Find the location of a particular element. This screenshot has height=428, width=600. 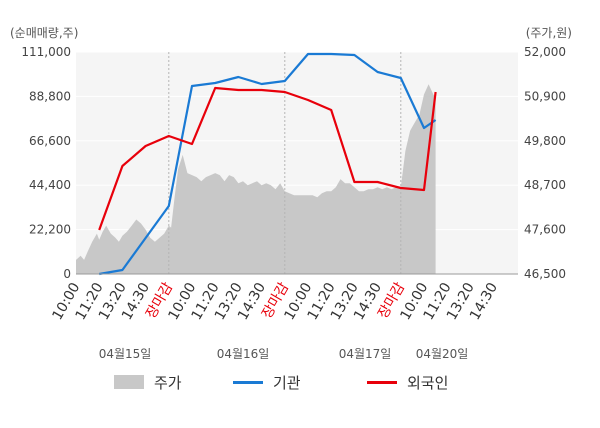

date-label: 04월15일 is located at coordinates (125, 354).